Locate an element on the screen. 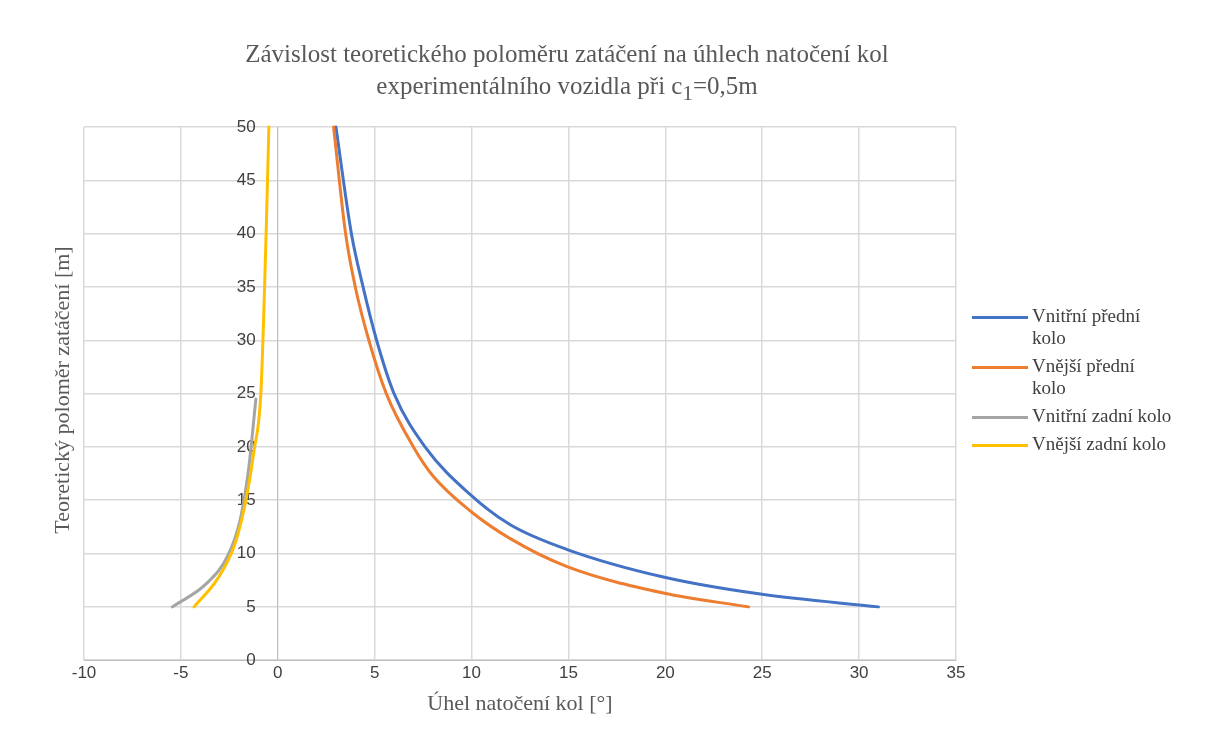 The image size is (1206, 735). x-tick-label: -10 is located at coordinates (84, 673).